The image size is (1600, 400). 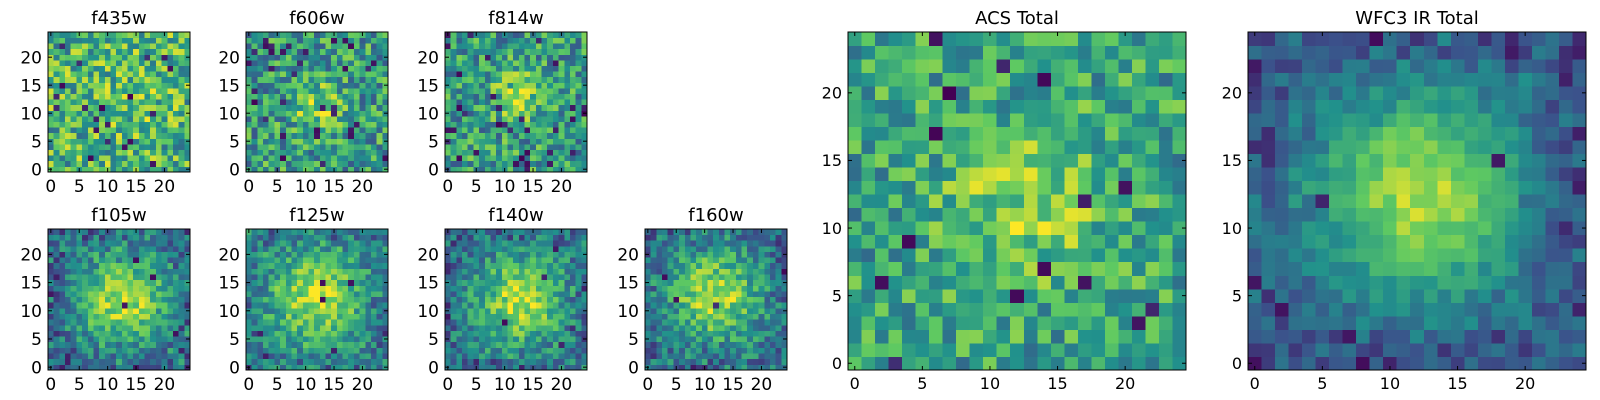 I want to click on y-tick-label: 15, so click(x=31, y=284).